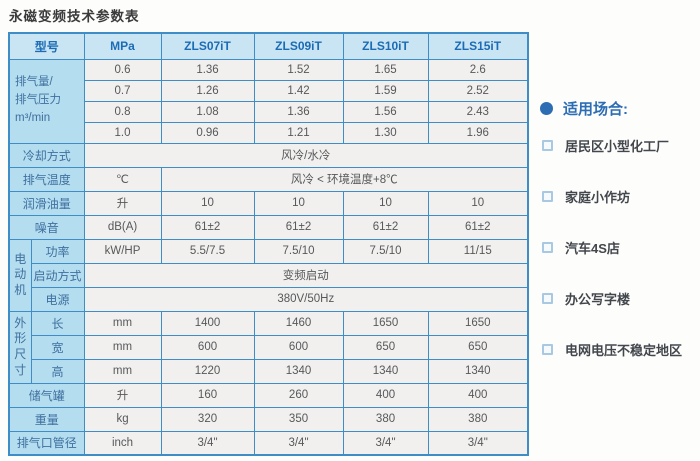 Image resolution: width=700 pixels, height=461 pixels. Describe the element at coordinates (478, 46) in the screenshot. I see `column-header: ZLS15iT` at that location.